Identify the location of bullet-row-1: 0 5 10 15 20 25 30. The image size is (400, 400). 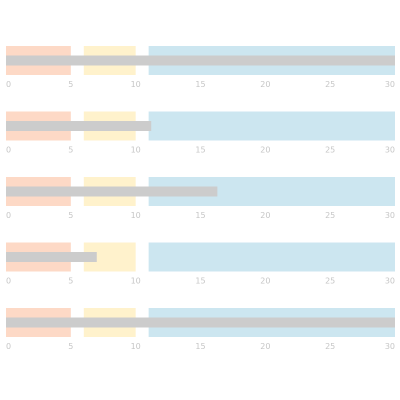
(200, 67).